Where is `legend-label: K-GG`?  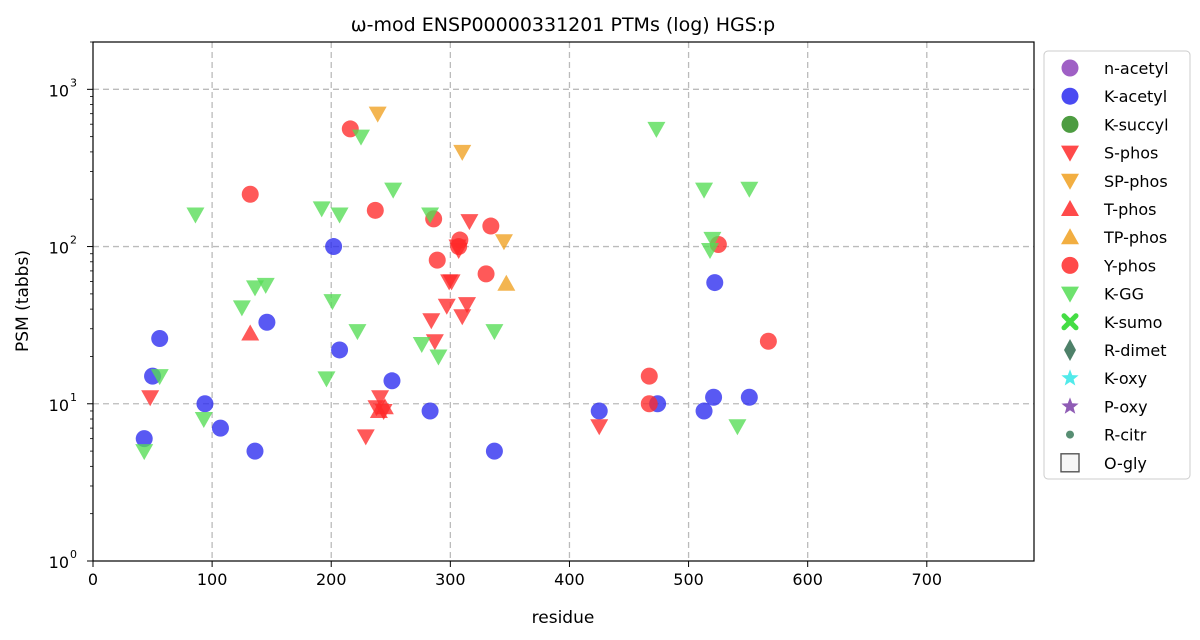 legend-label: K-GG is located at coordinates (1124, 294).